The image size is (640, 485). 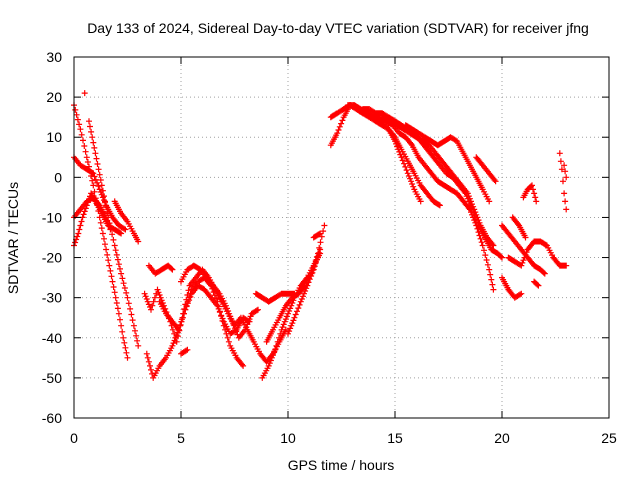 I want to click on y-tick-label: -30, so click(x=52, y=298).